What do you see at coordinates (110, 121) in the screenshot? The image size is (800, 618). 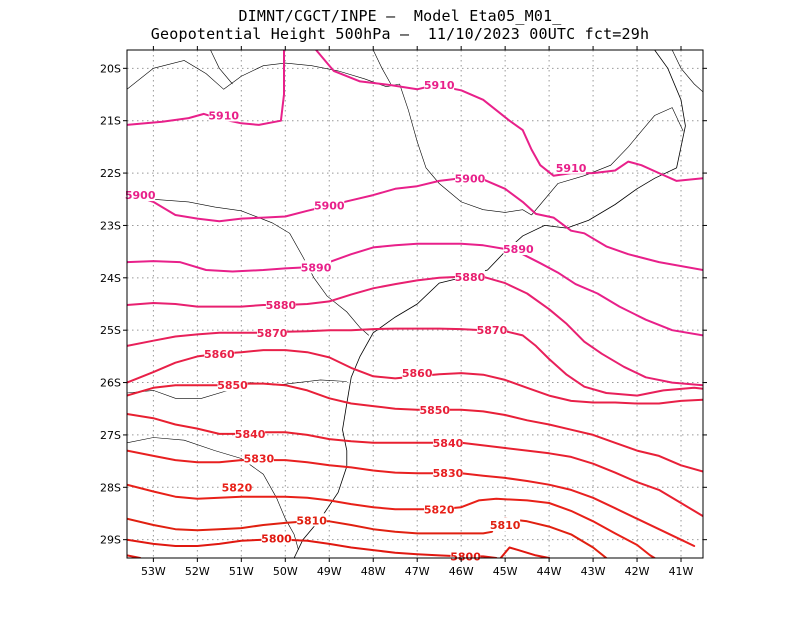 I see `lat-tick-label: 21S` at bounding box center [110, 121].